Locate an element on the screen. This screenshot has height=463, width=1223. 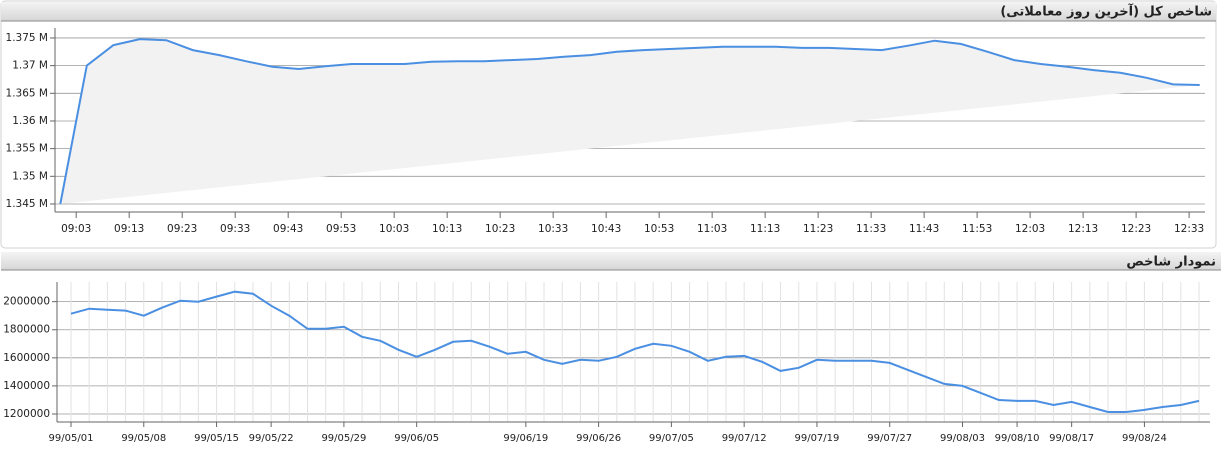
panel-title: نمودار شاخص is located at coordinates (1171, 262).